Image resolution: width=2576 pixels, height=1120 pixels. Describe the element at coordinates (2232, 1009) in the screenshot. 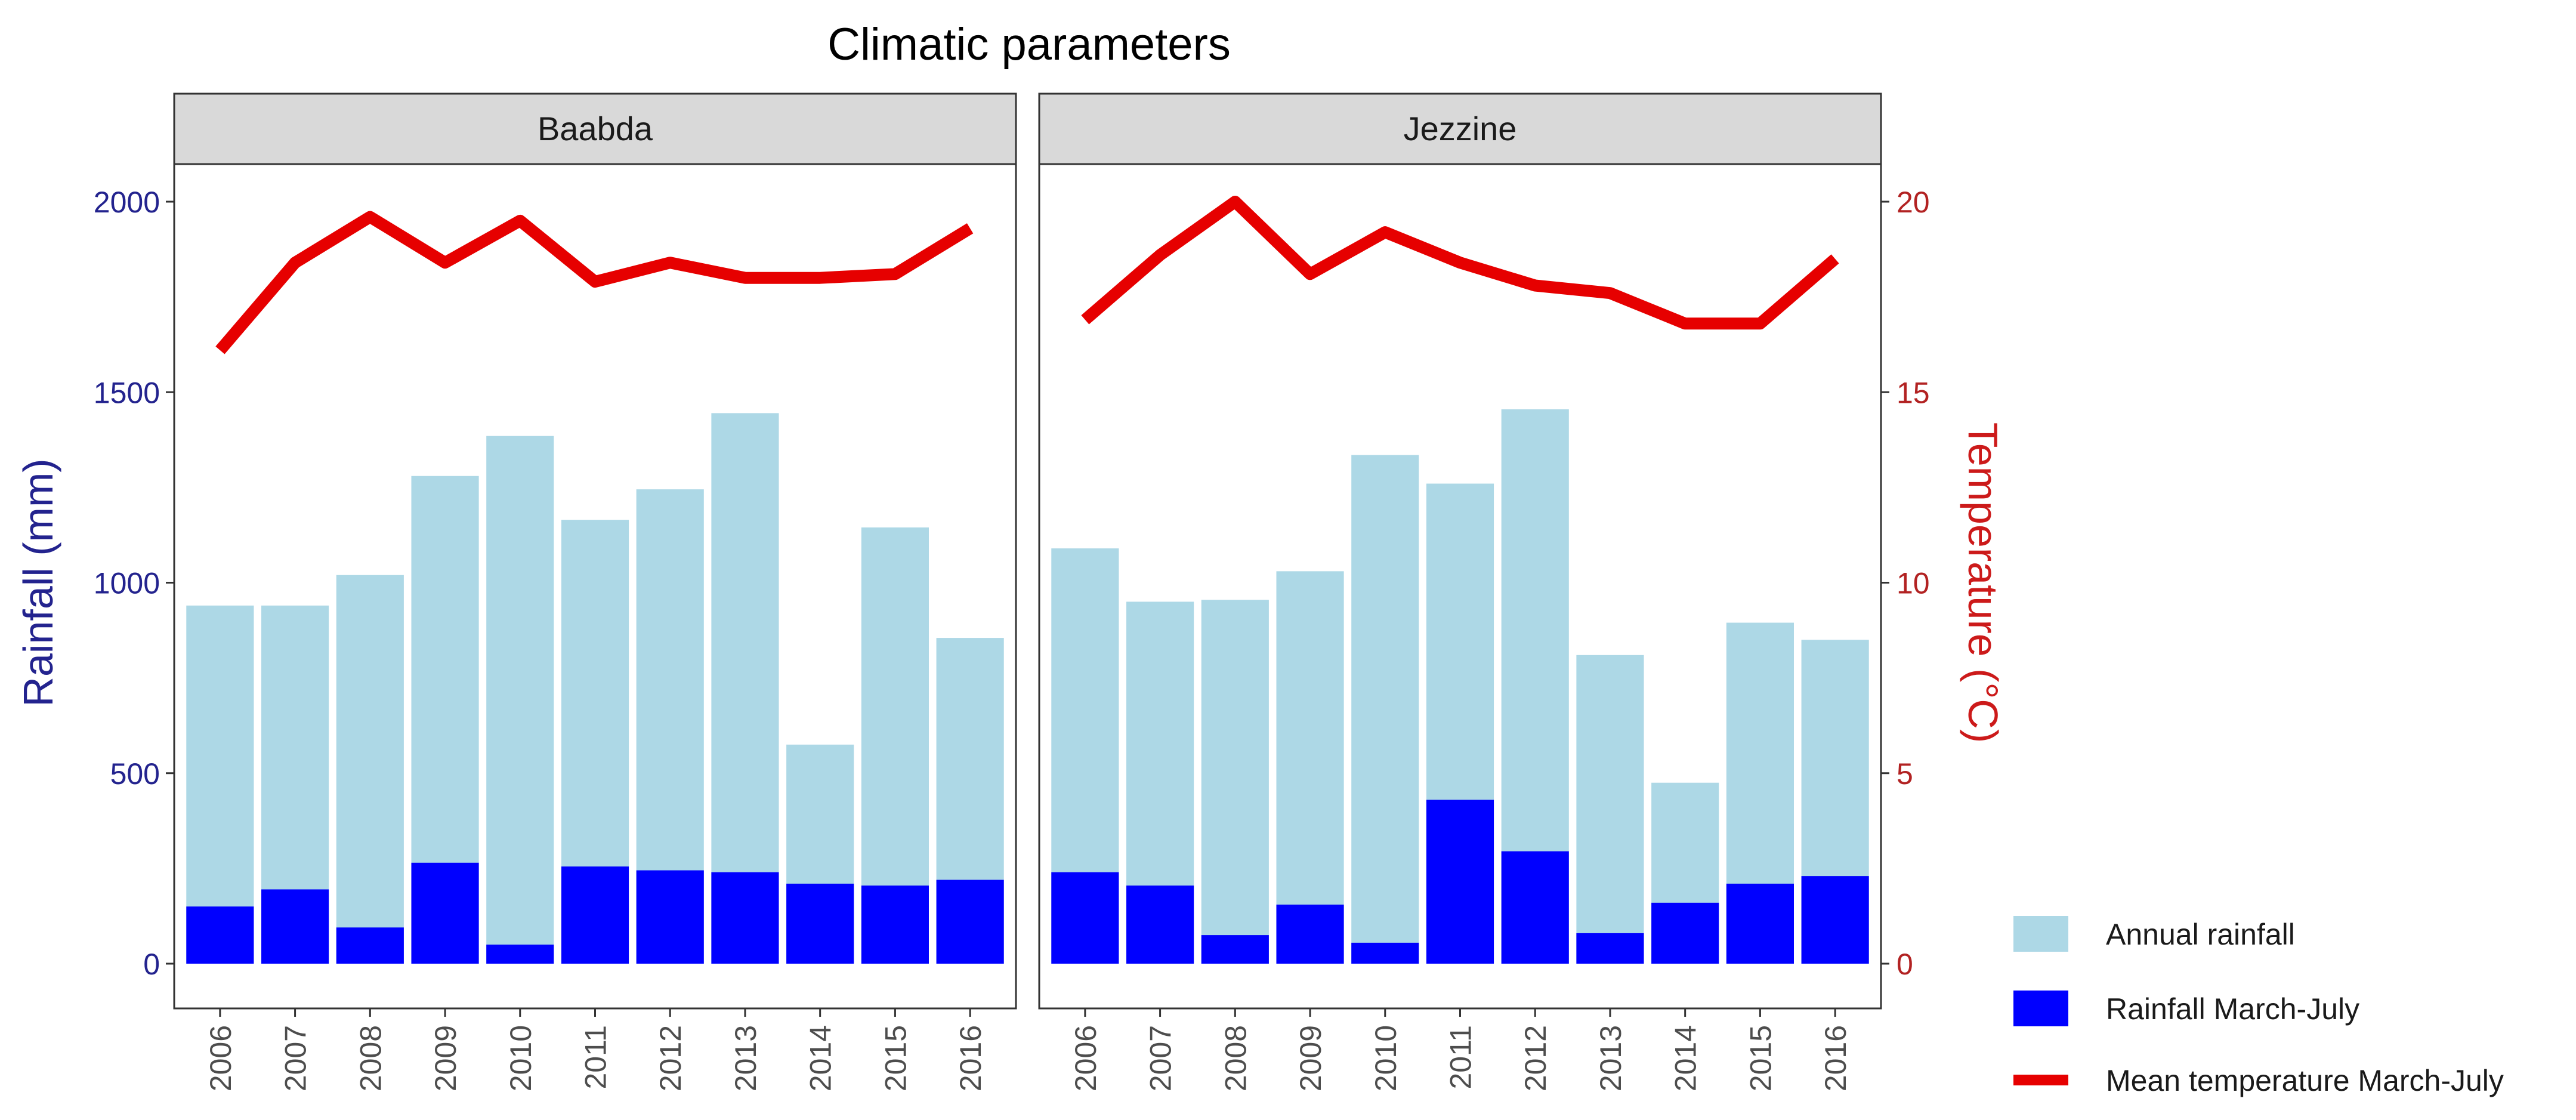

I see `legend-label-rainfall-march-july: Rainfall March-July` at that location.